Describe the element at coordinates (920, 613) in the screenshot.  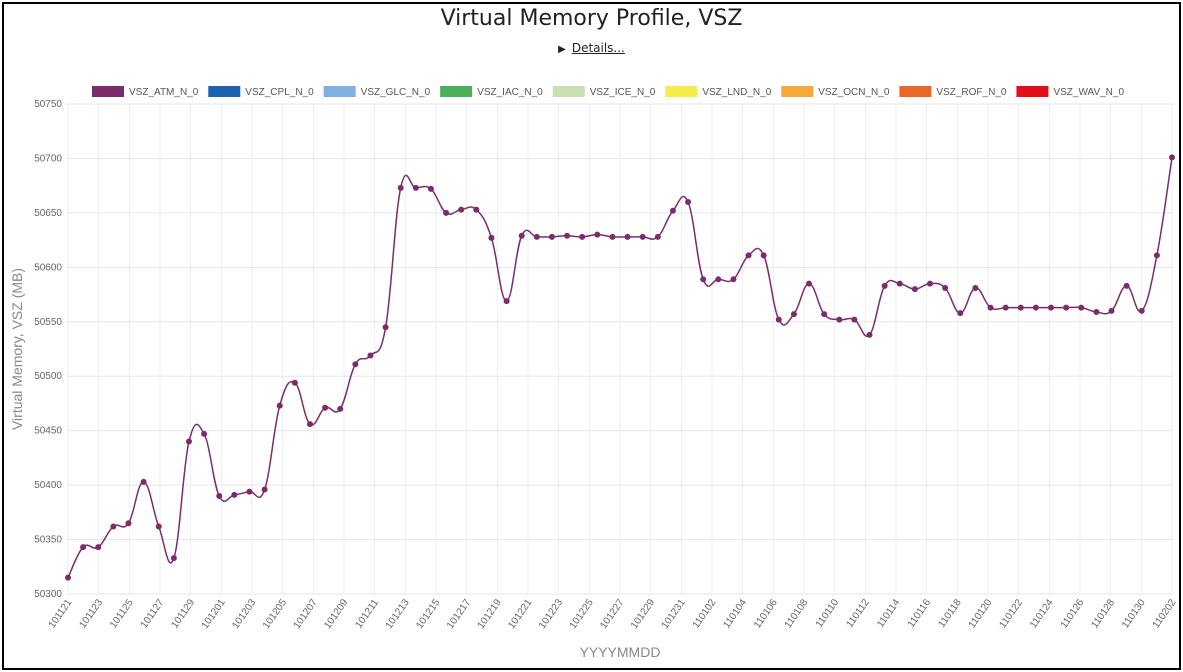
I see `x-tick-label: 110116` at that location.